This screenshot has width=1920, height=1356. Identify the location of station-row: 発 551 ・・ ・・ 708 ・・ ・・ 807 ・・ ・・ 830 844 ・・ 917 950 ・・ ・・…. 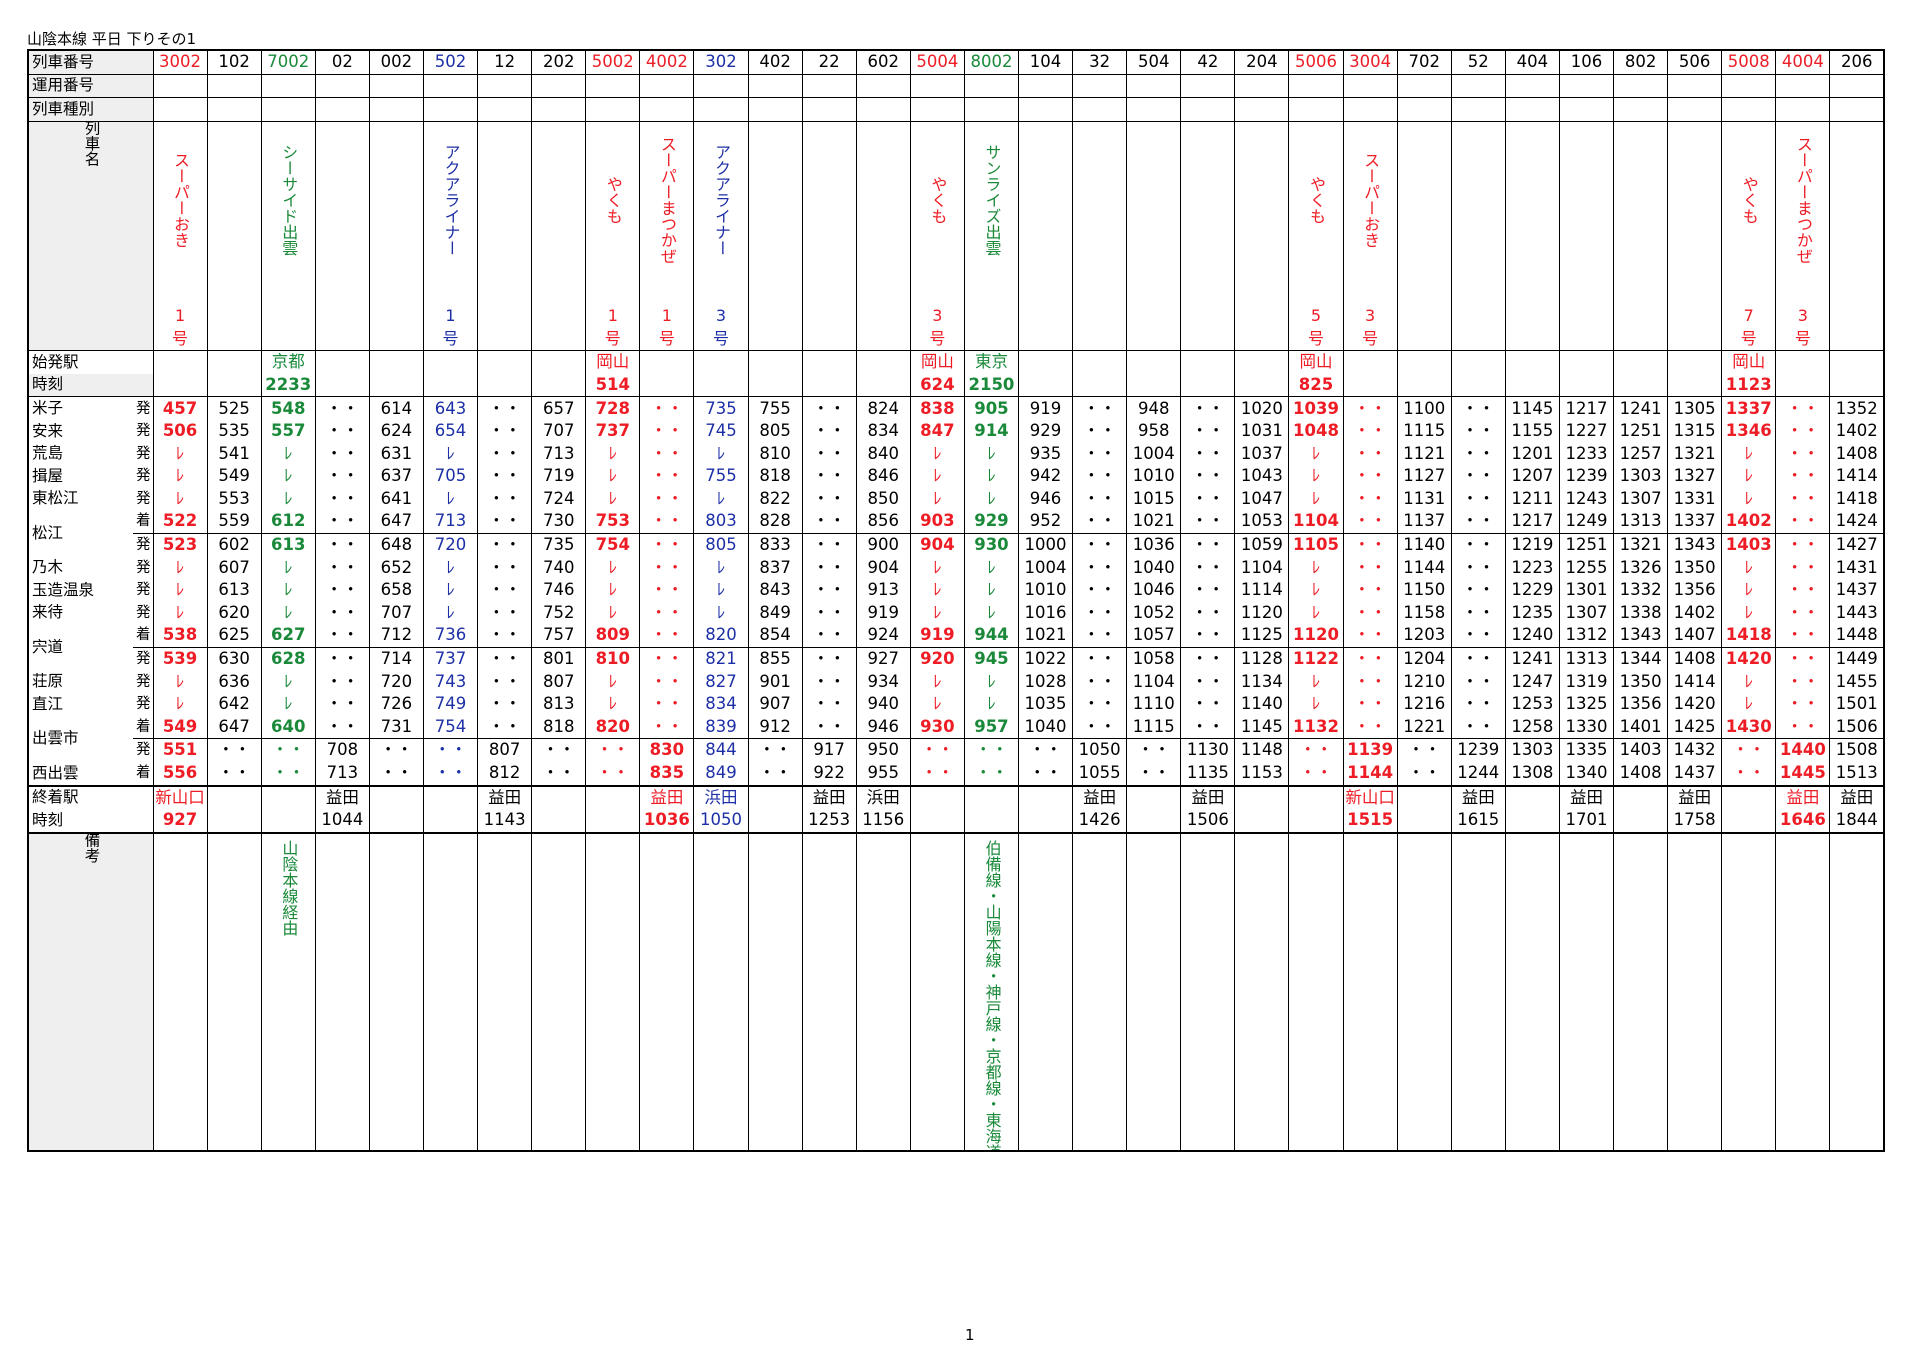
(956, 750).